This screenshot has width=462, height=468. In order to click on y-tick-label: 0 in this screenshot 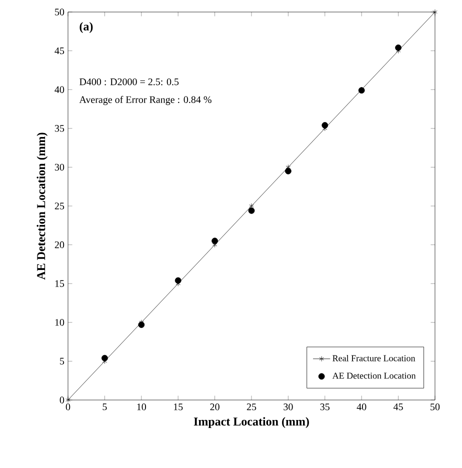, I will do `click(62, 400)`.